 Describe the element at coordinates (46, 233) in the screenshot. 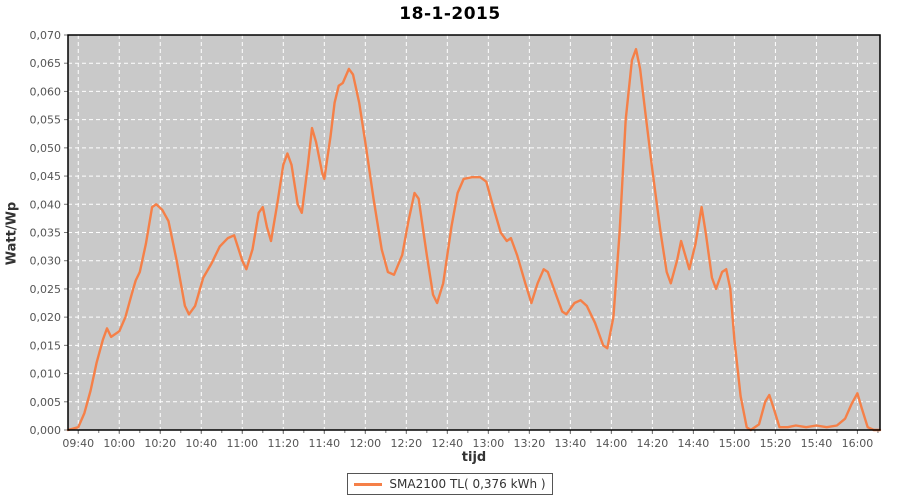

I see `y-tick-label: 0,035` at that location.